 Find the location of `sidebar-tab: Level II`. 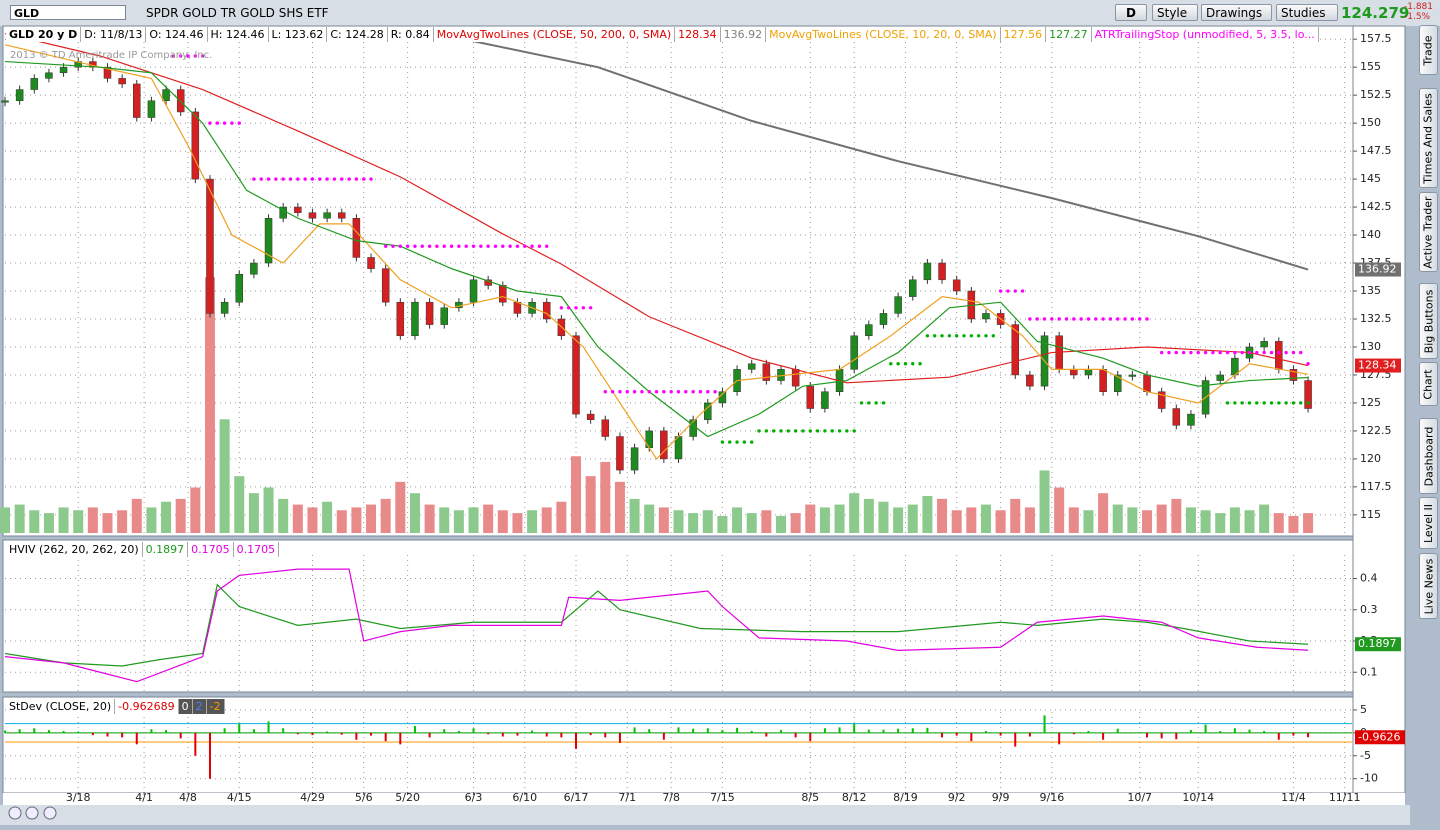

sidebar-tab: Level II is located at coordinates (1428, 523).